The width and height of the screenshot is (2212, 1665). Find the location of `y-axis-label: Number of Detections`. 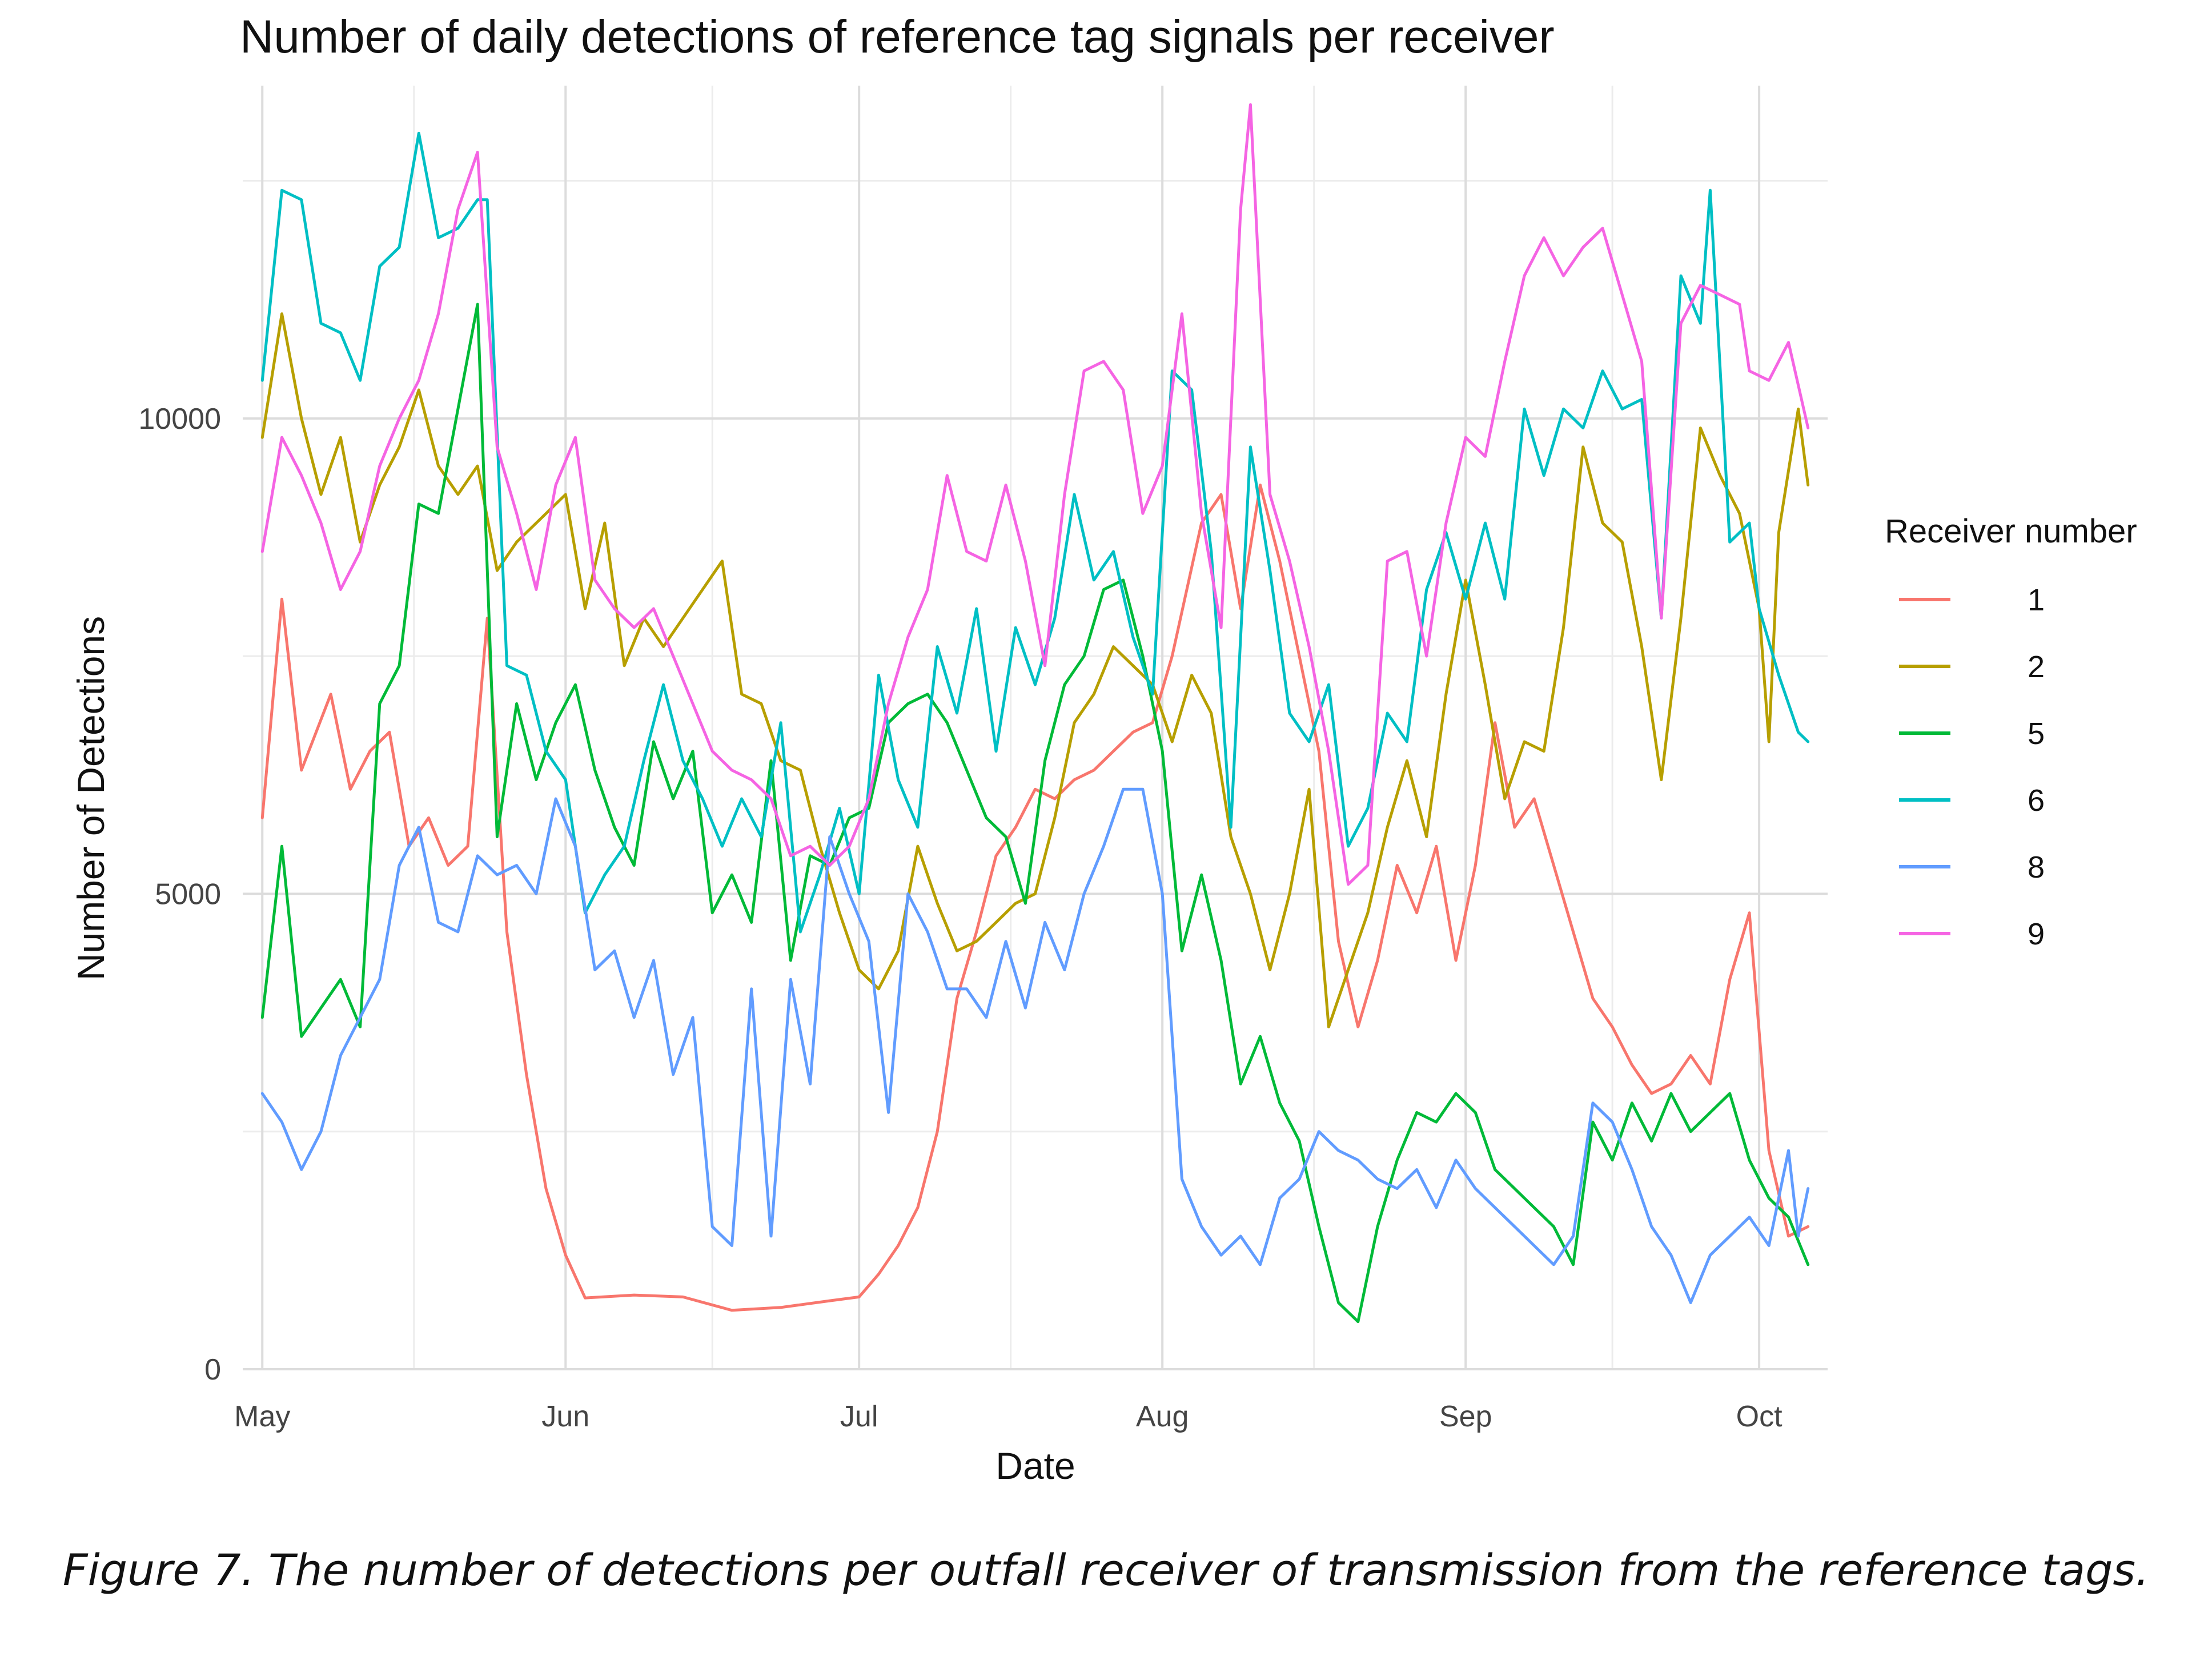

y-axis-label: Number of Detections is located at coordinates (91, 798).